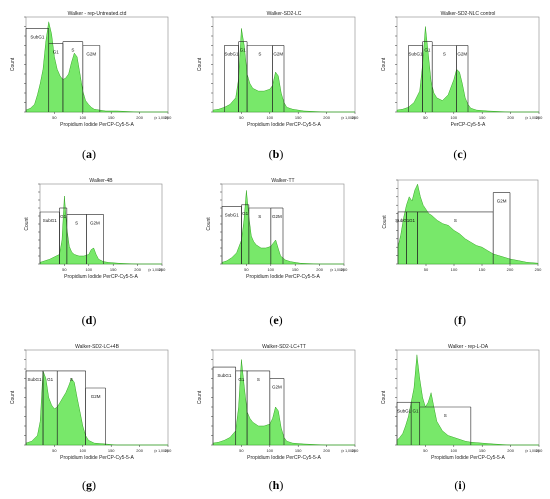  What do you see at coordinates (276, 320) in the screenshot?
I see `panel-caption-e: (e)` at bounding box center [276, 320].